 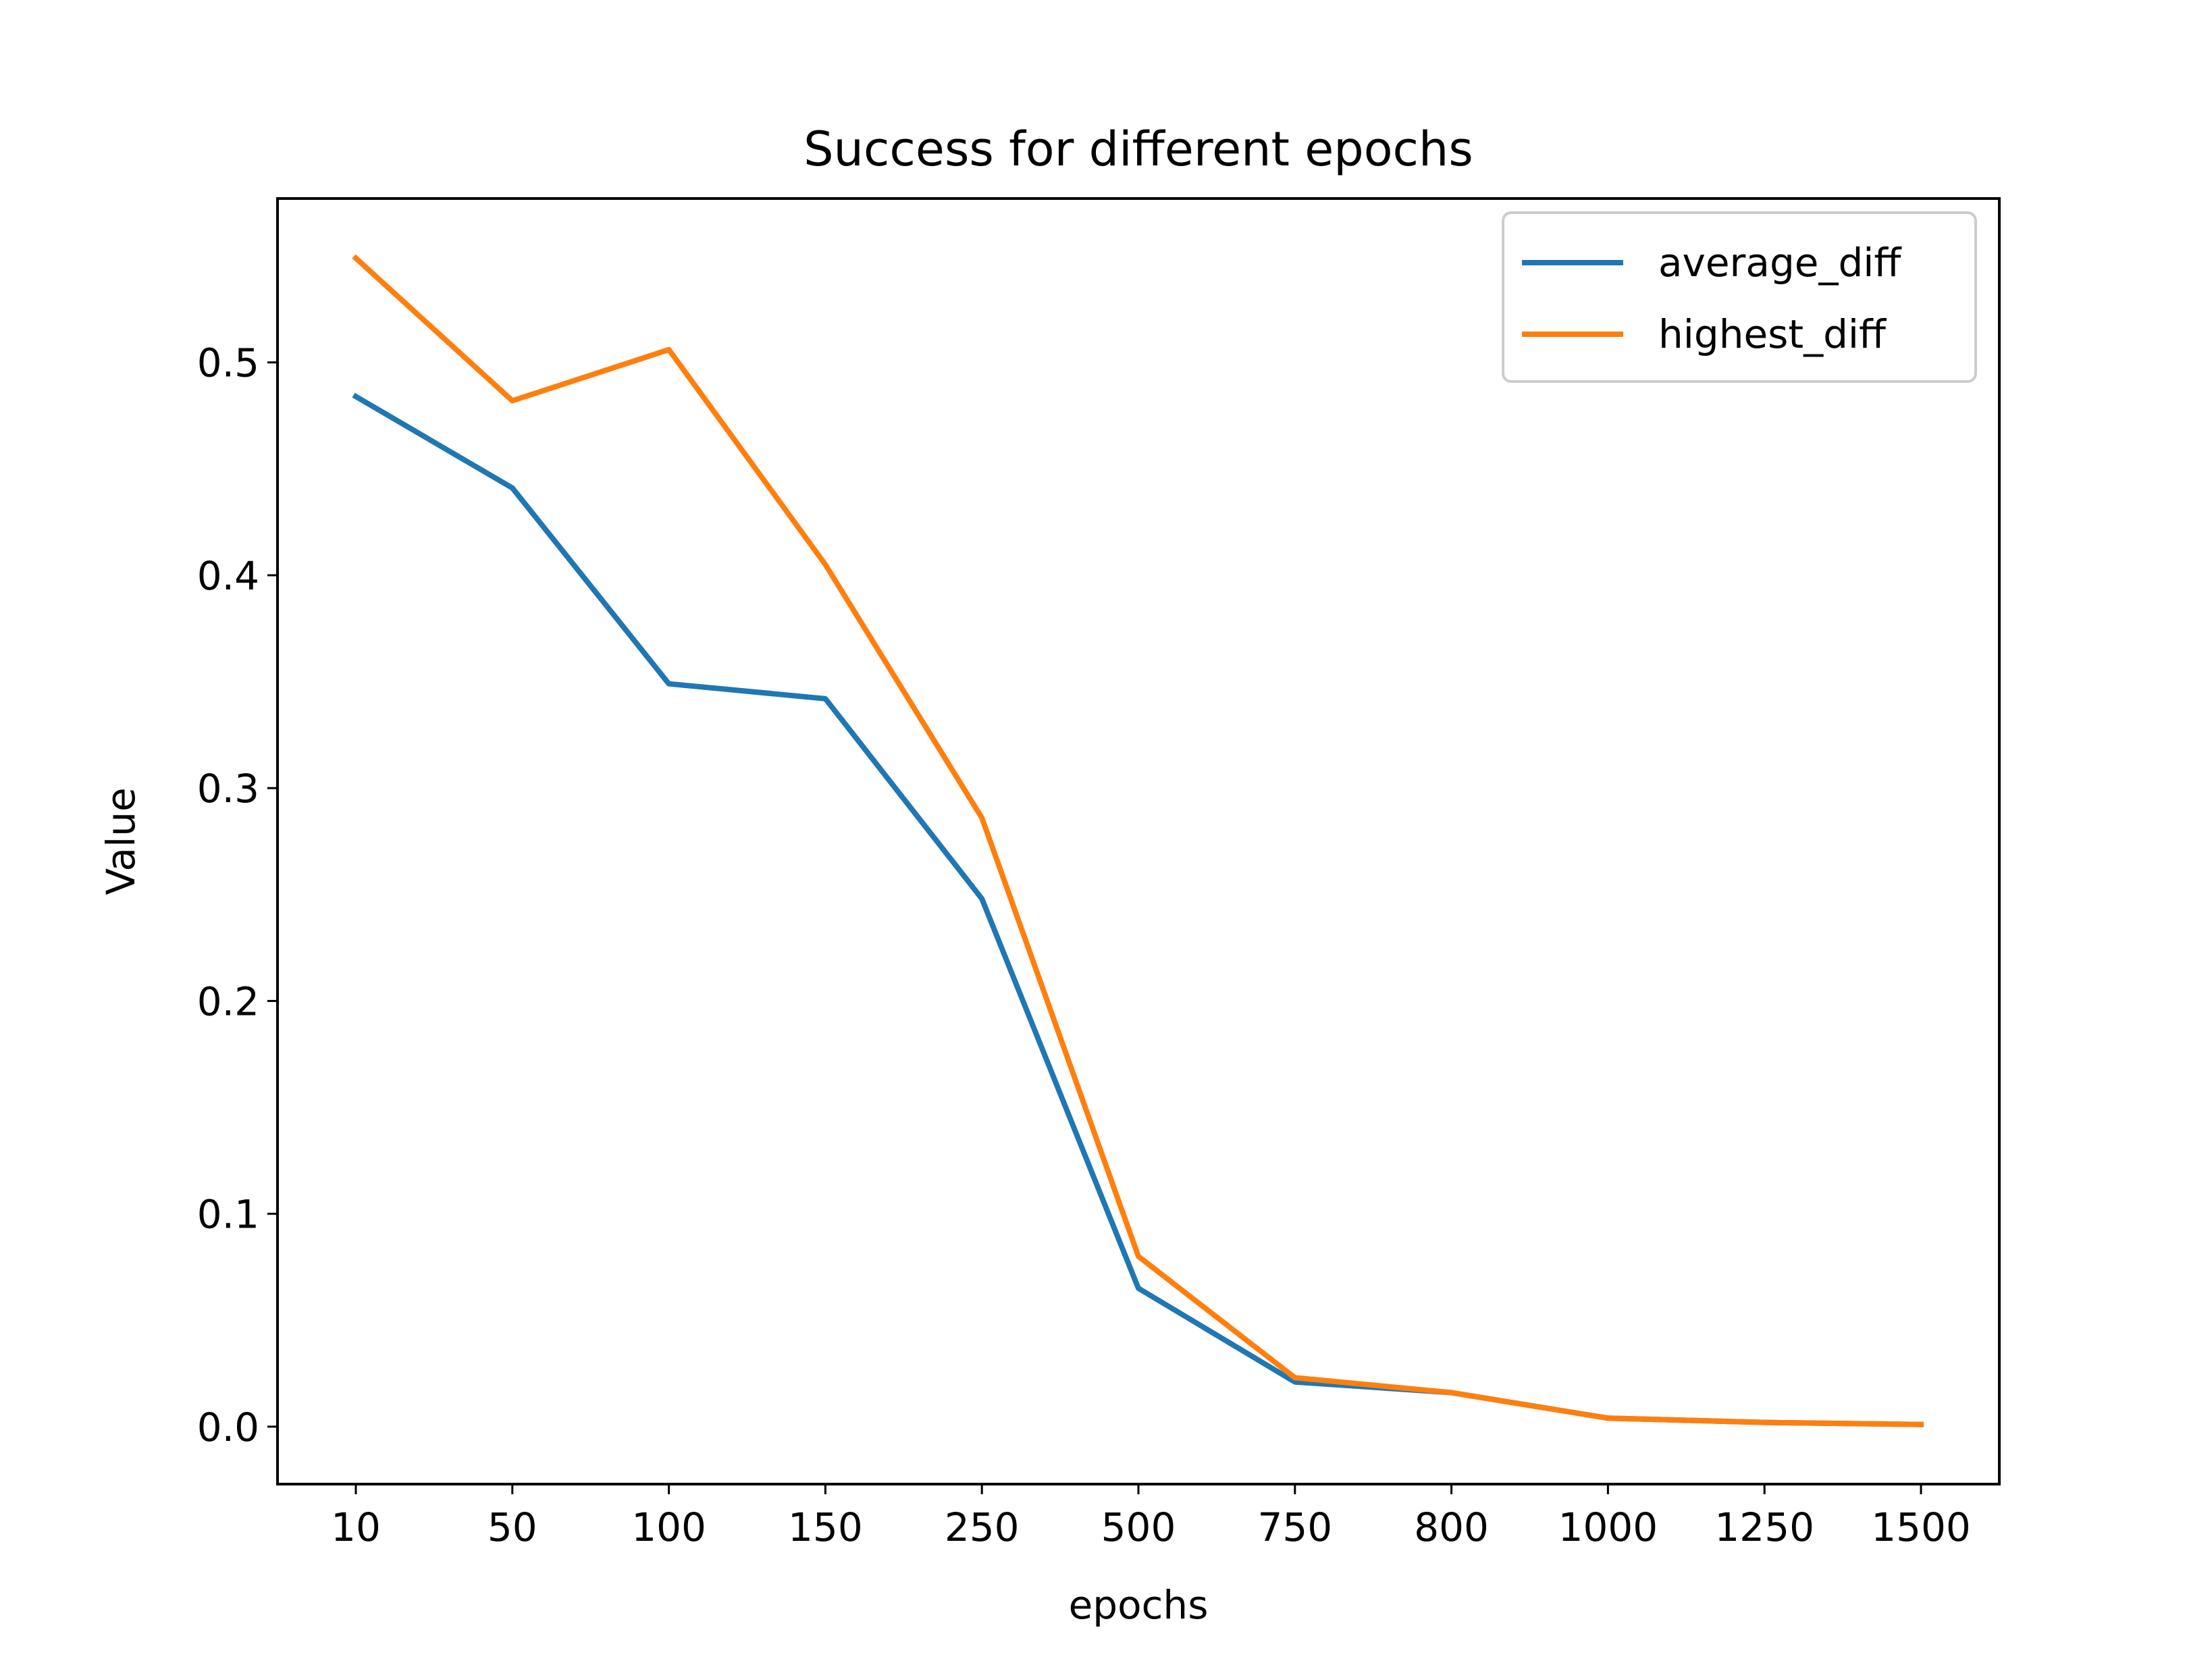 What do you see at coordinates (228, 1215) in the screenshot?
I see `y-tick-label: 0.1` at bounding box center [228, 1215].